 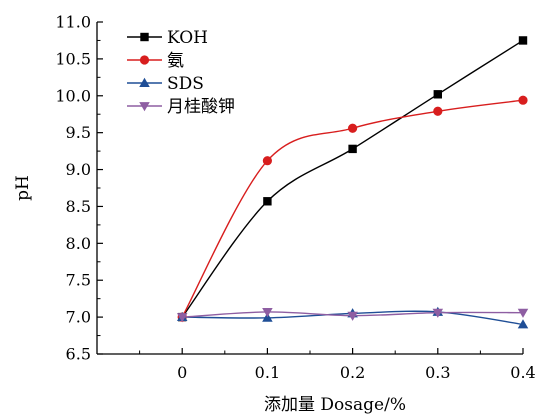 I want to click on legend-item: 月桂酸钾, so click(x=181, y=107).